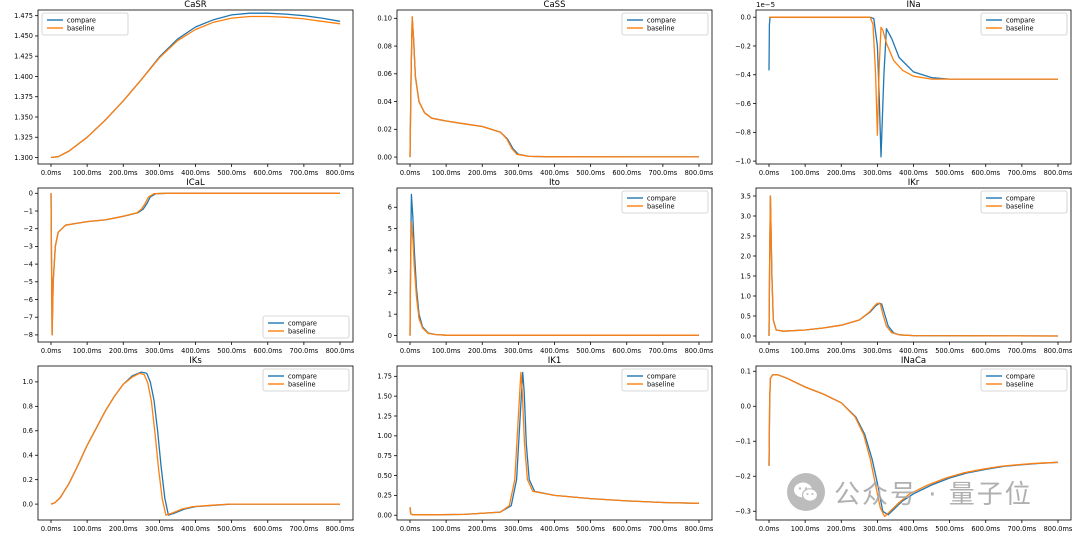  Describe the element at coordinates (28, 264) in the screenshot. I see `y-tick-label: −4` at that location.